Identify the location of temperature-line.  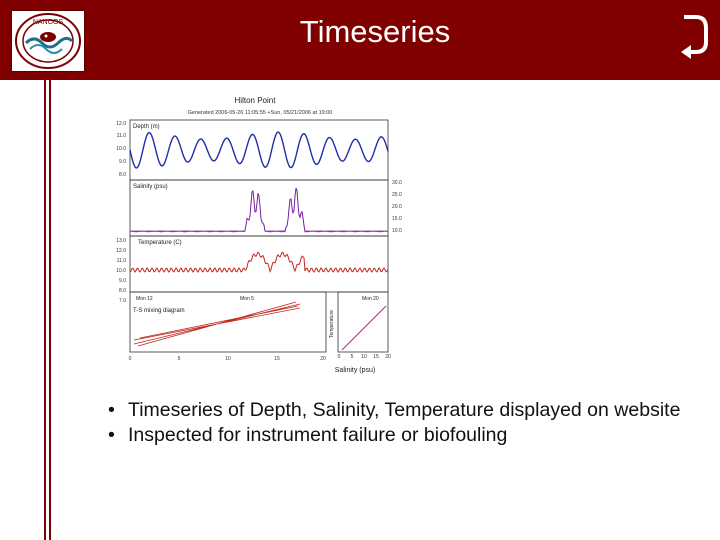
(259, 262).